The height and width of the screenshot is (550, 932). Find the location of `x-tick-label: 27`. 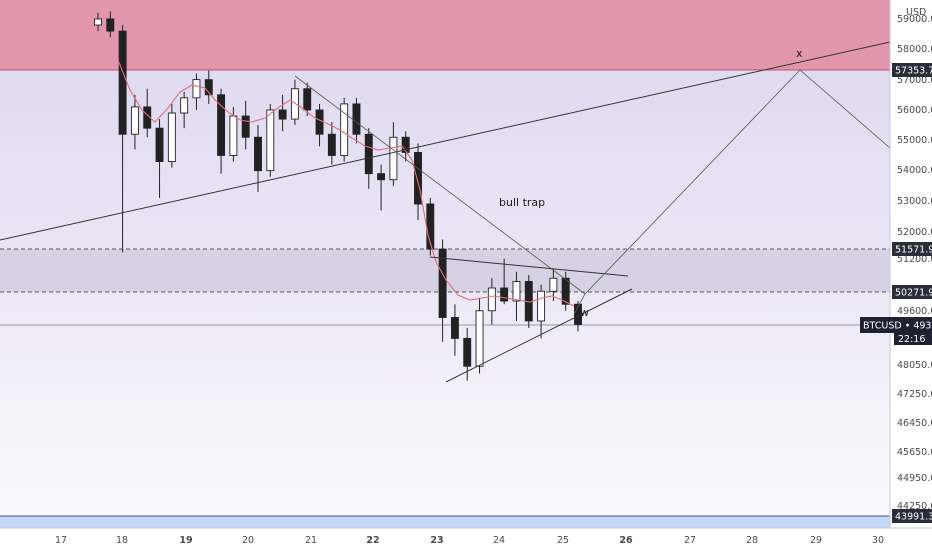

x-tick-label: 27 is located at coordinates (690, 540).